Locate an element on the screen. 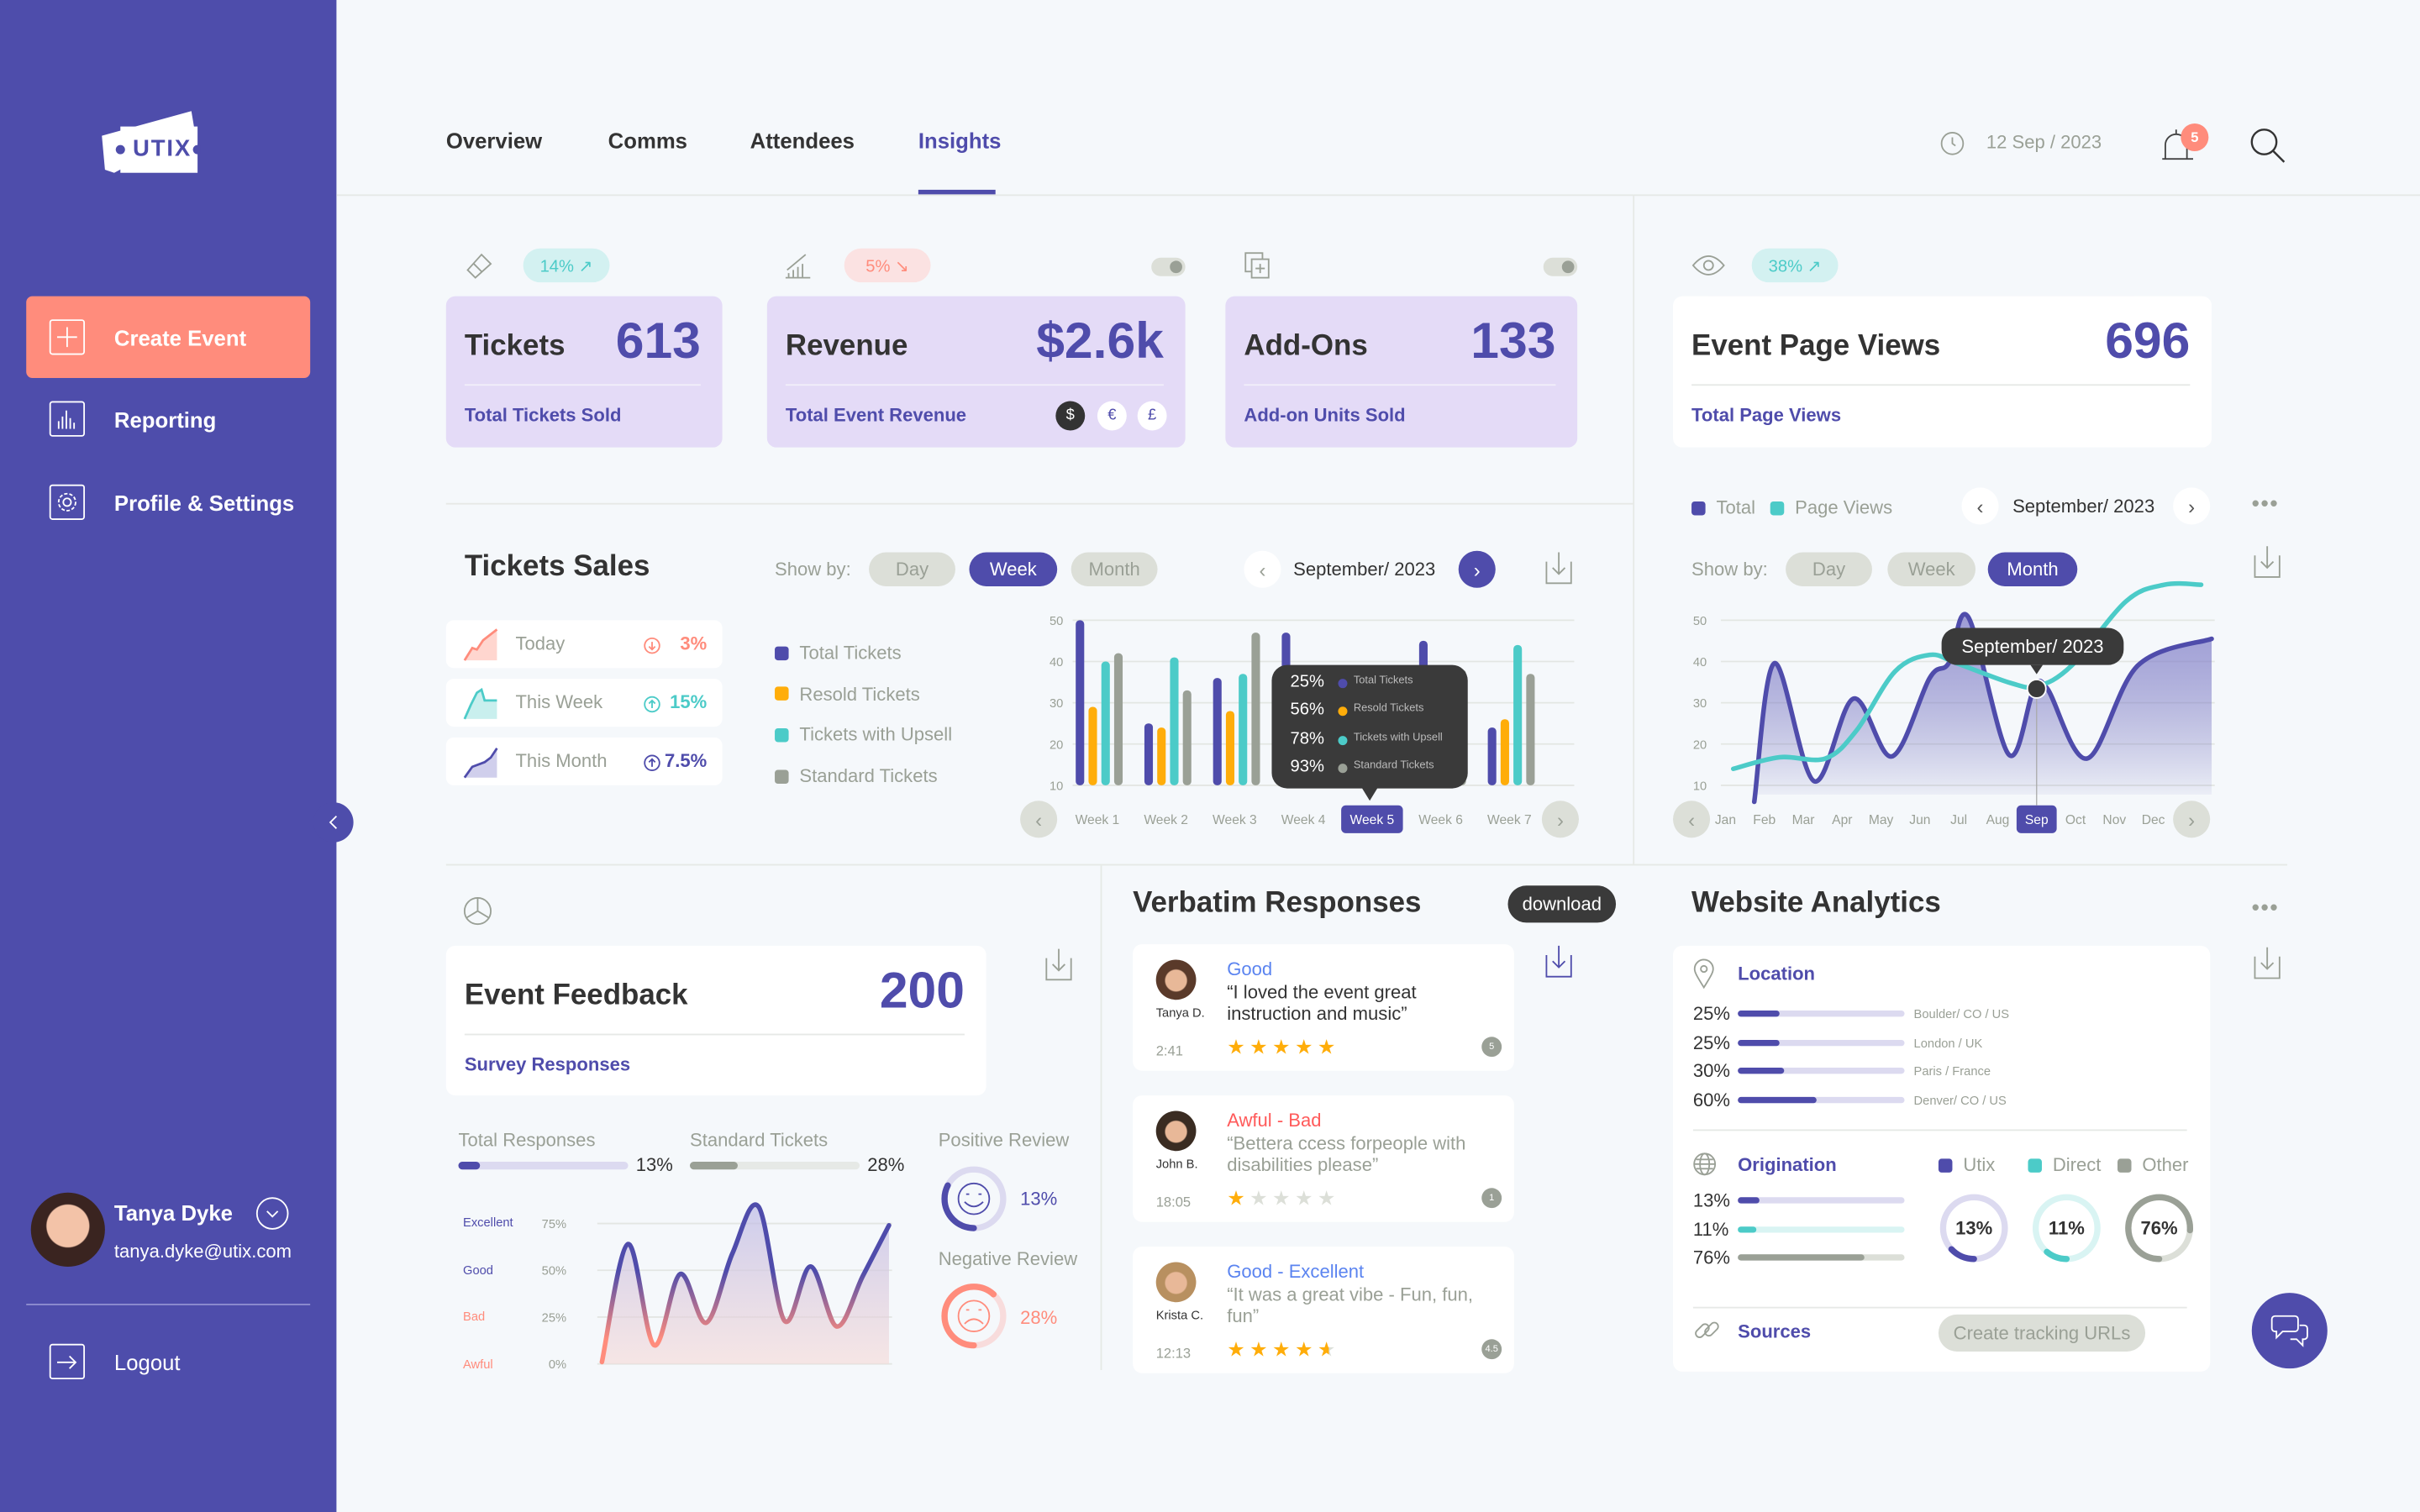 The image size is (2420, 1512). page-views-card: Event Page Views 696 Total Page Views is located at coordinates (1942, 372).